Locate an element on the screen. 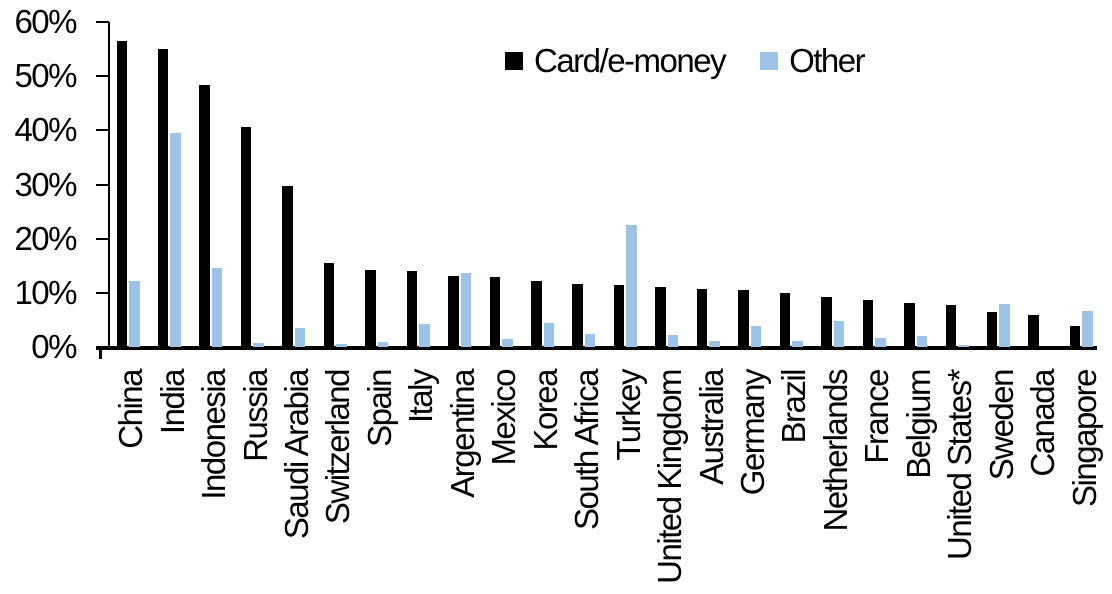 This screenshot has width=1112, height=594. bar-card-e-money-saudi-arabia is located at coordinates (287, 266).